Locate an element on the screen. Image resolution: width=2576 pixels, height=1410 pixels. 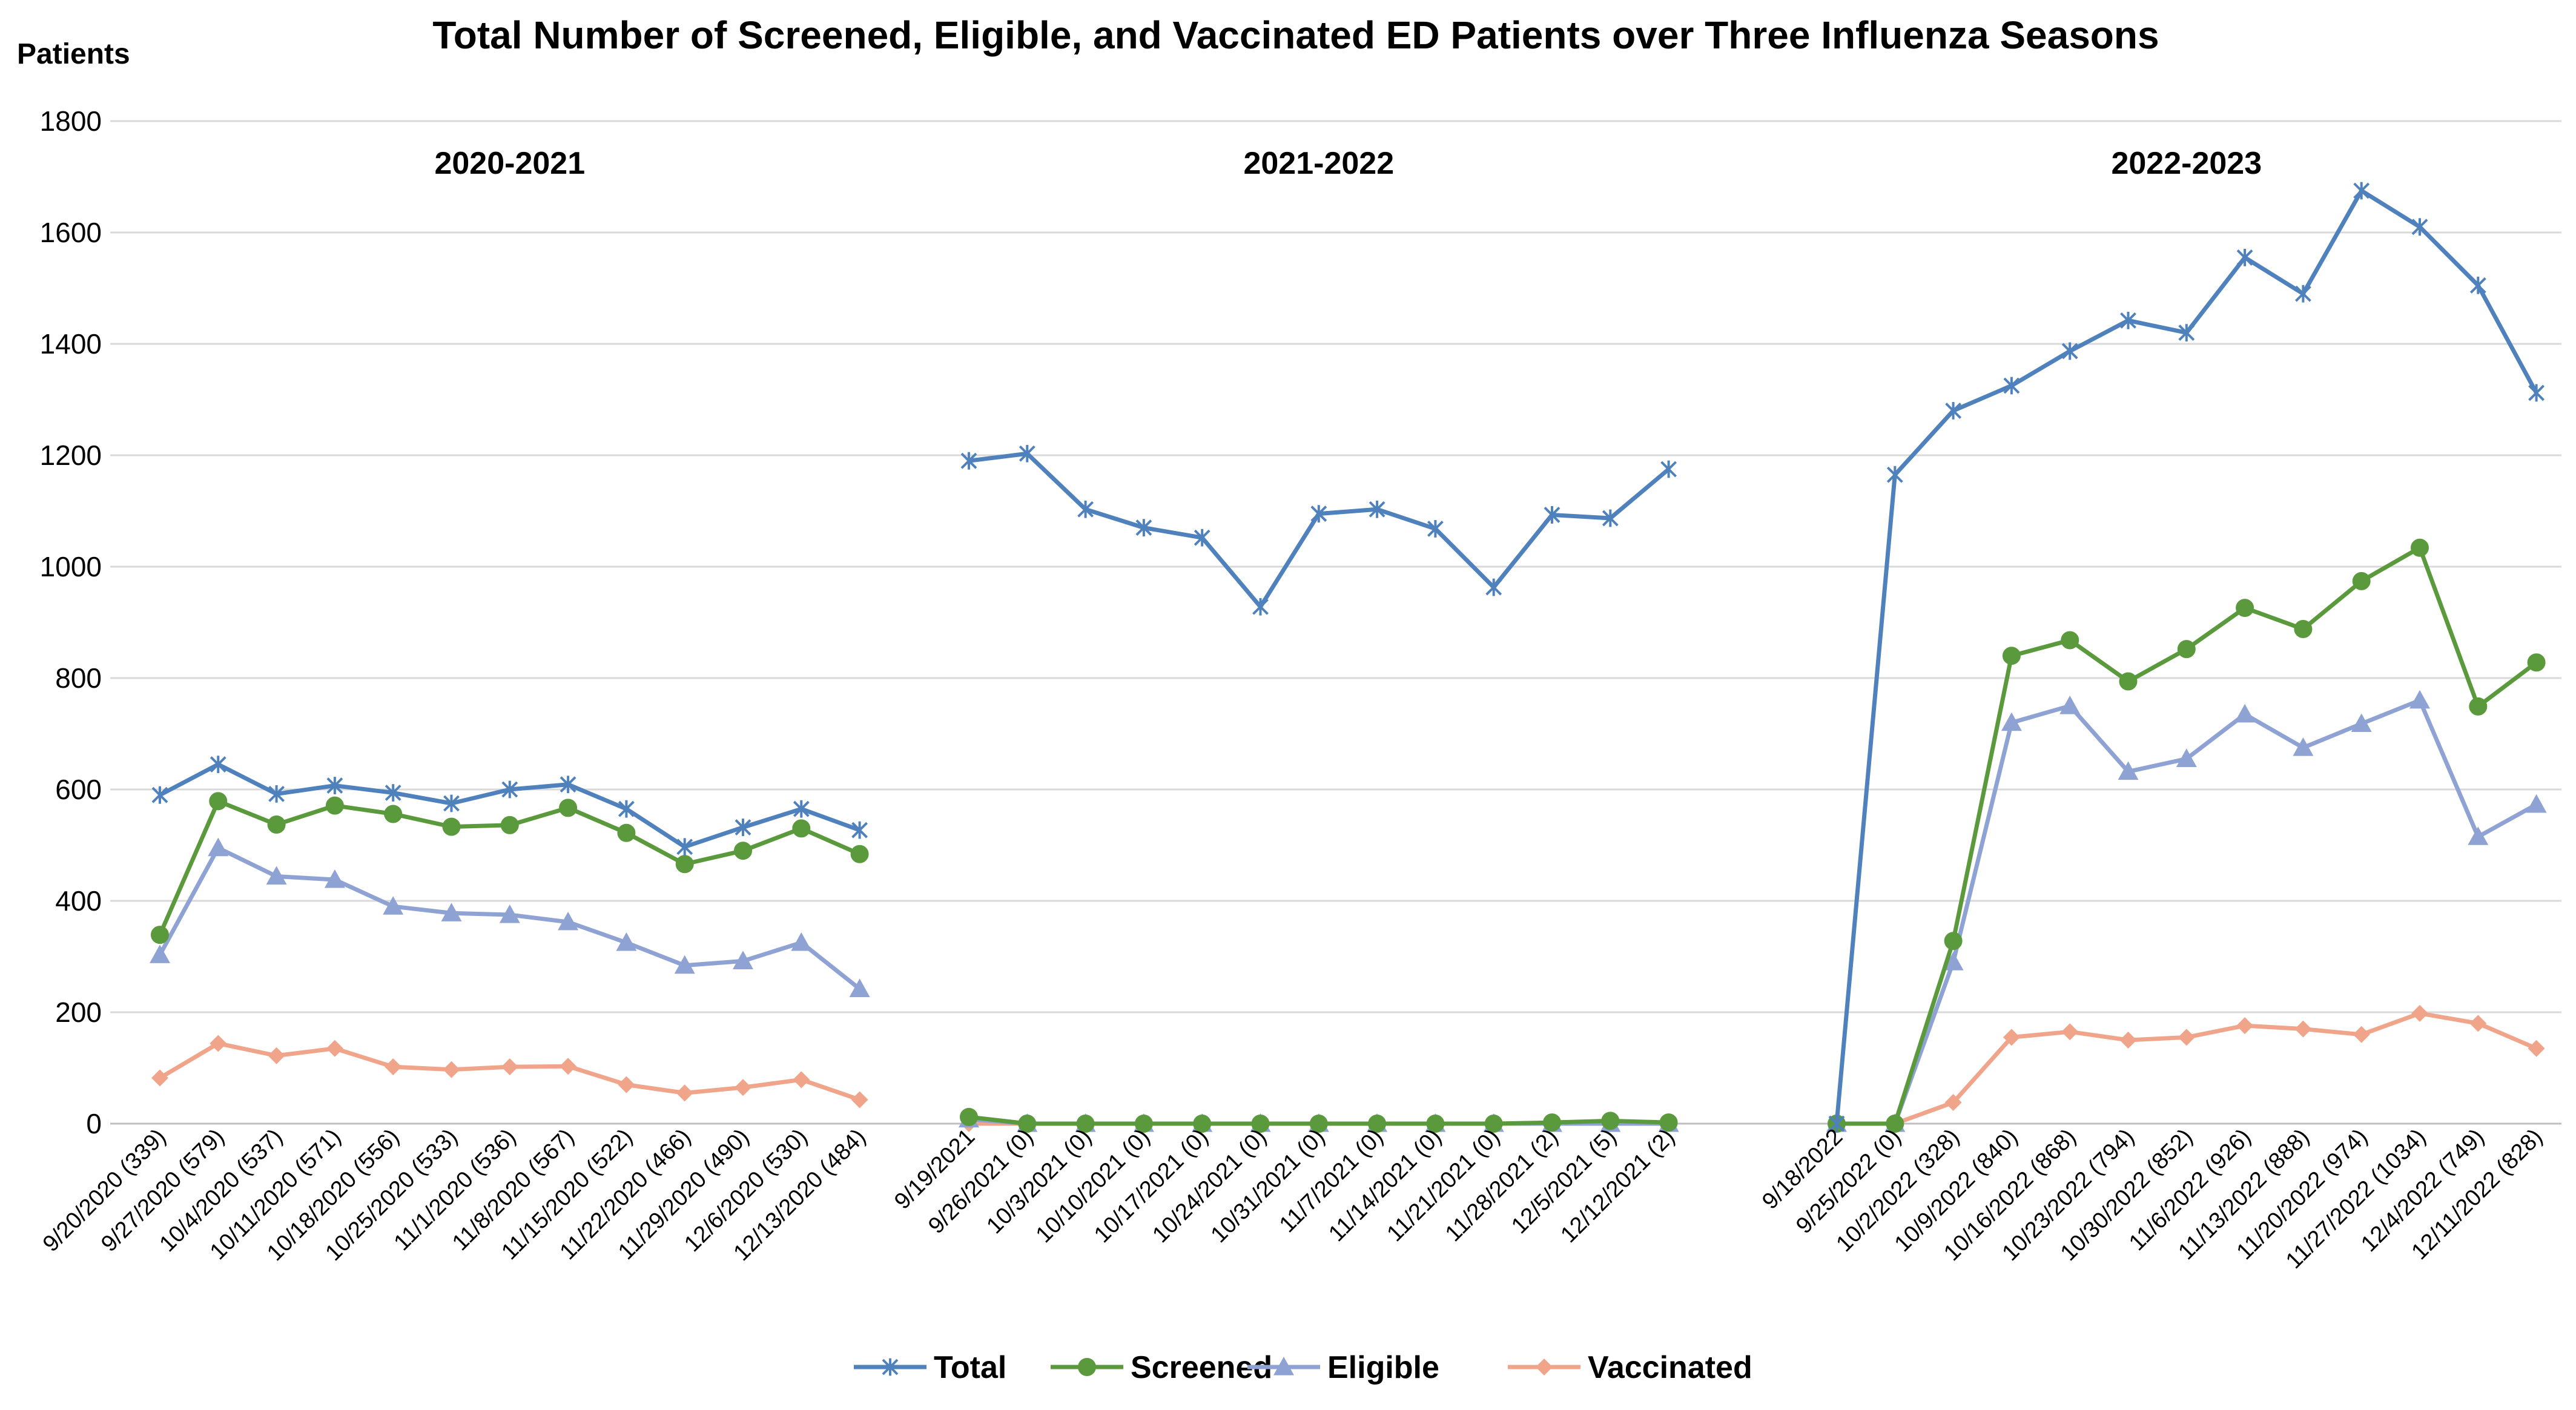
y-tick-label: 1400 is located at coordinates (71, 344).